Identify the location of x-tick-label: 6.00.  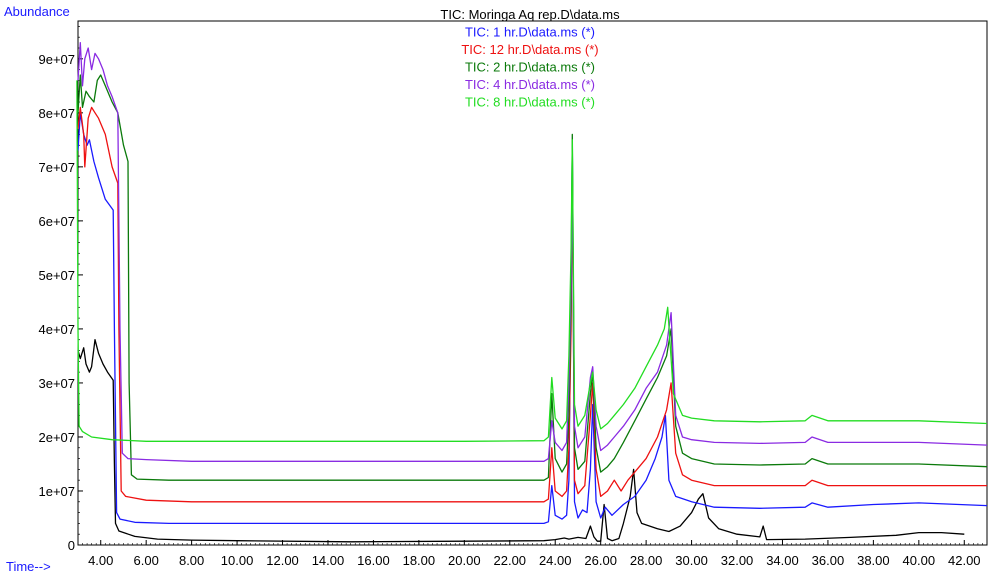
(146, 560).